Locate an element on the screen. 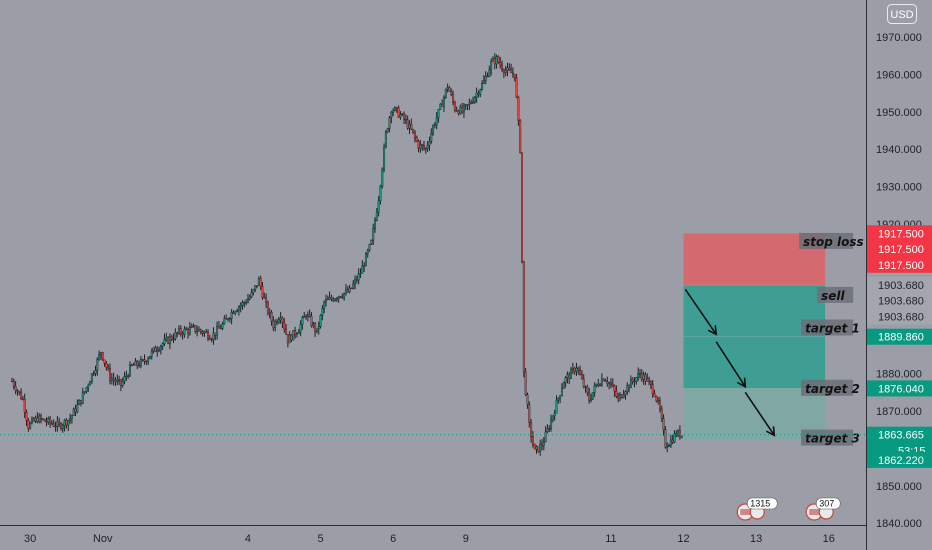  stop-loss-tag-2: 1917.500 is located at coordinates (899, 249).